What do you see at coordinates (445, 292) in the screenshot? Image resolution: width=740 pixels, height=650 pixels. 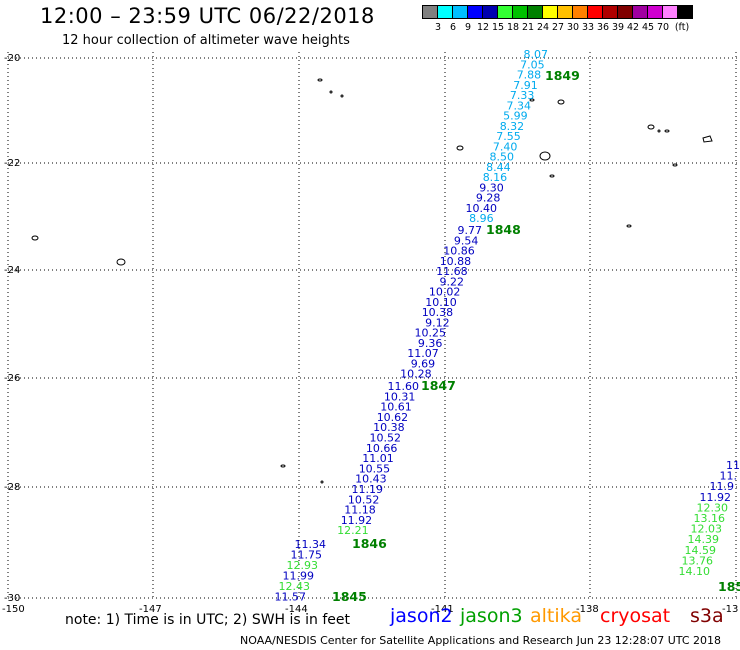 I see `wave-height-value: 10.02` at bounding box center [445, 292].